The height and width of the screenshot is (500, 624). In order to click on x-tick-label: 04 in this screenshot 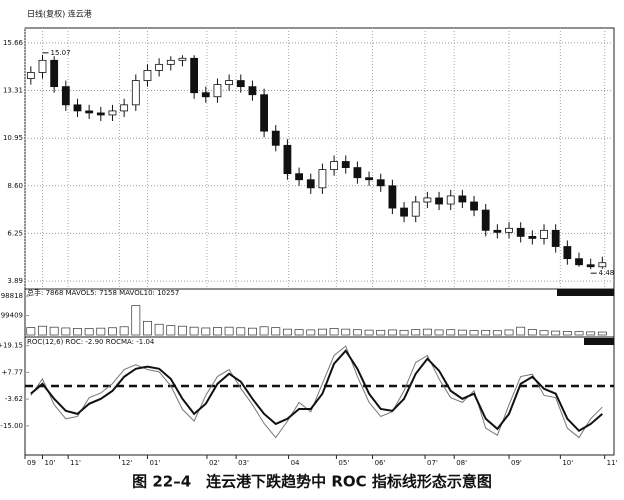, I will do `click(295, 463)`.